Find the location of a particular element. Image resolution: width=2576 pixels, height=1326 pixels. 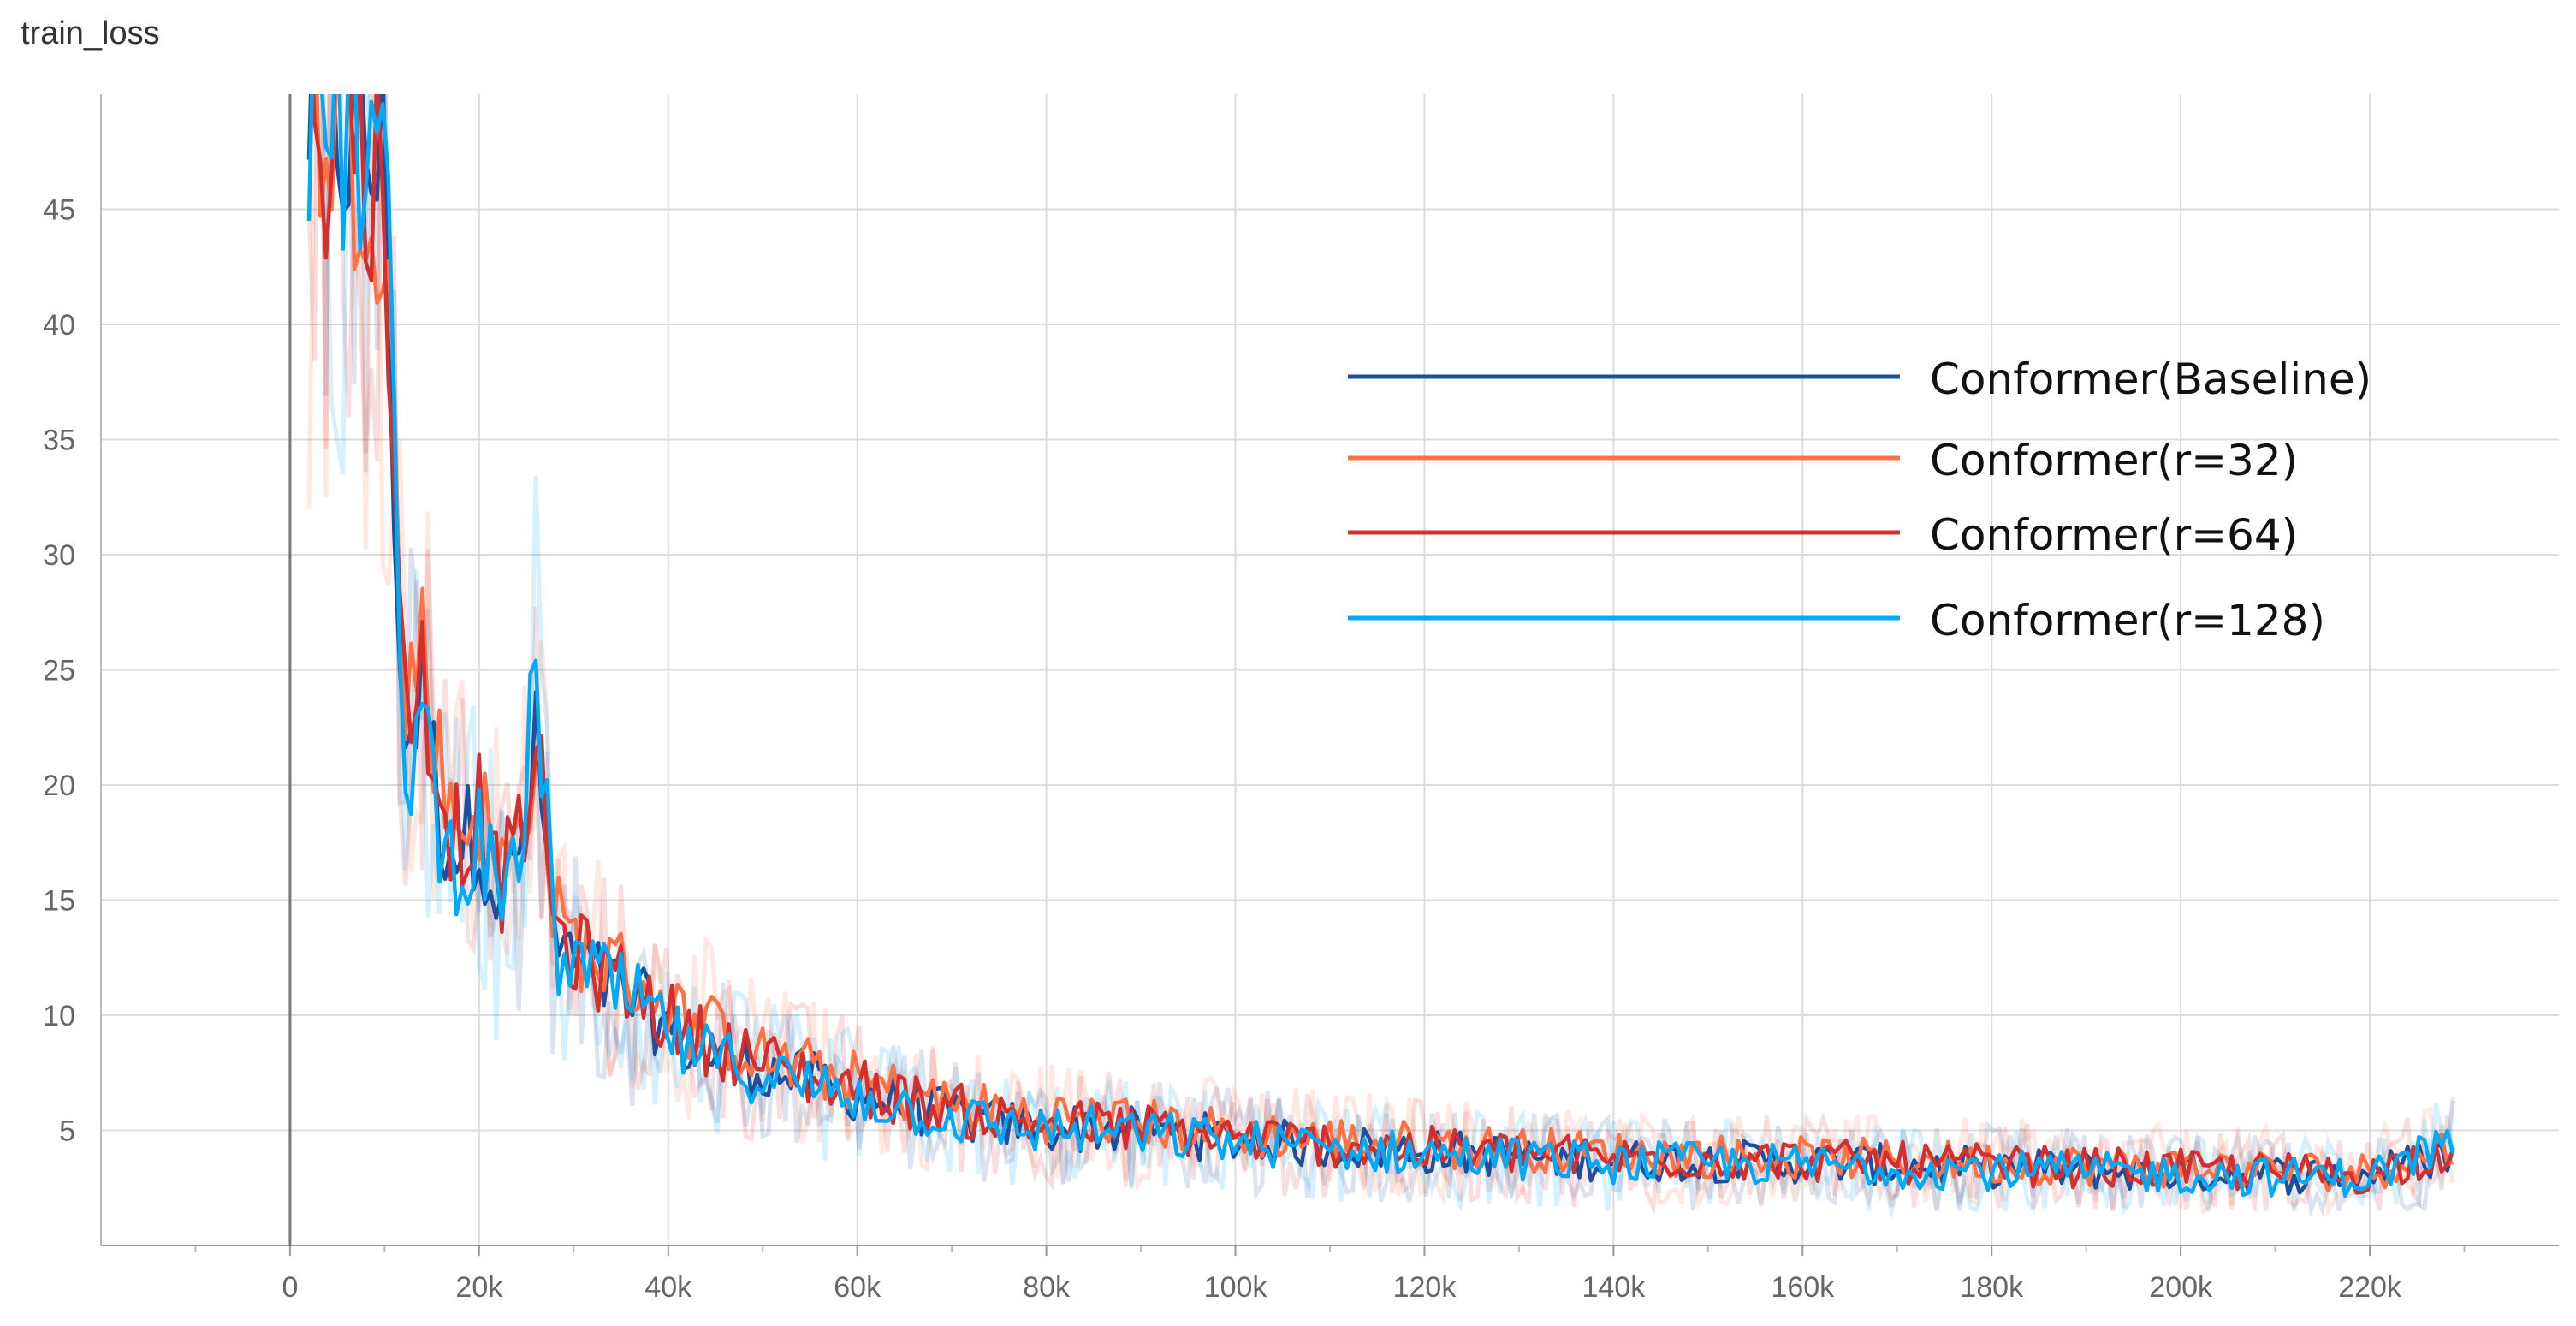

y-tick-label: 40 is located at coordinates (59, 326).